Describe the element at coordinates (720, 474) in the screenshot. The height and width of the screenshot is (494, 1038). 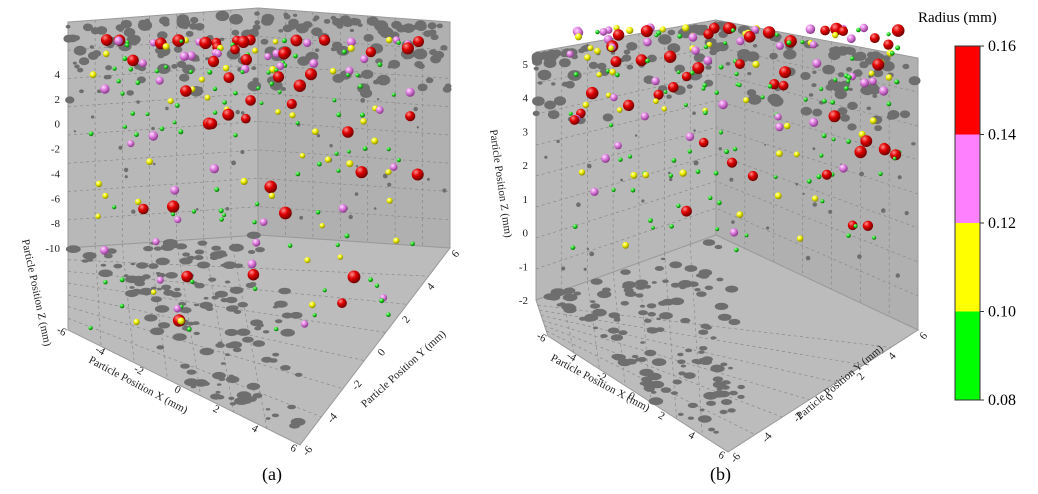
I see `panel-b-caption: (b)` at that location.